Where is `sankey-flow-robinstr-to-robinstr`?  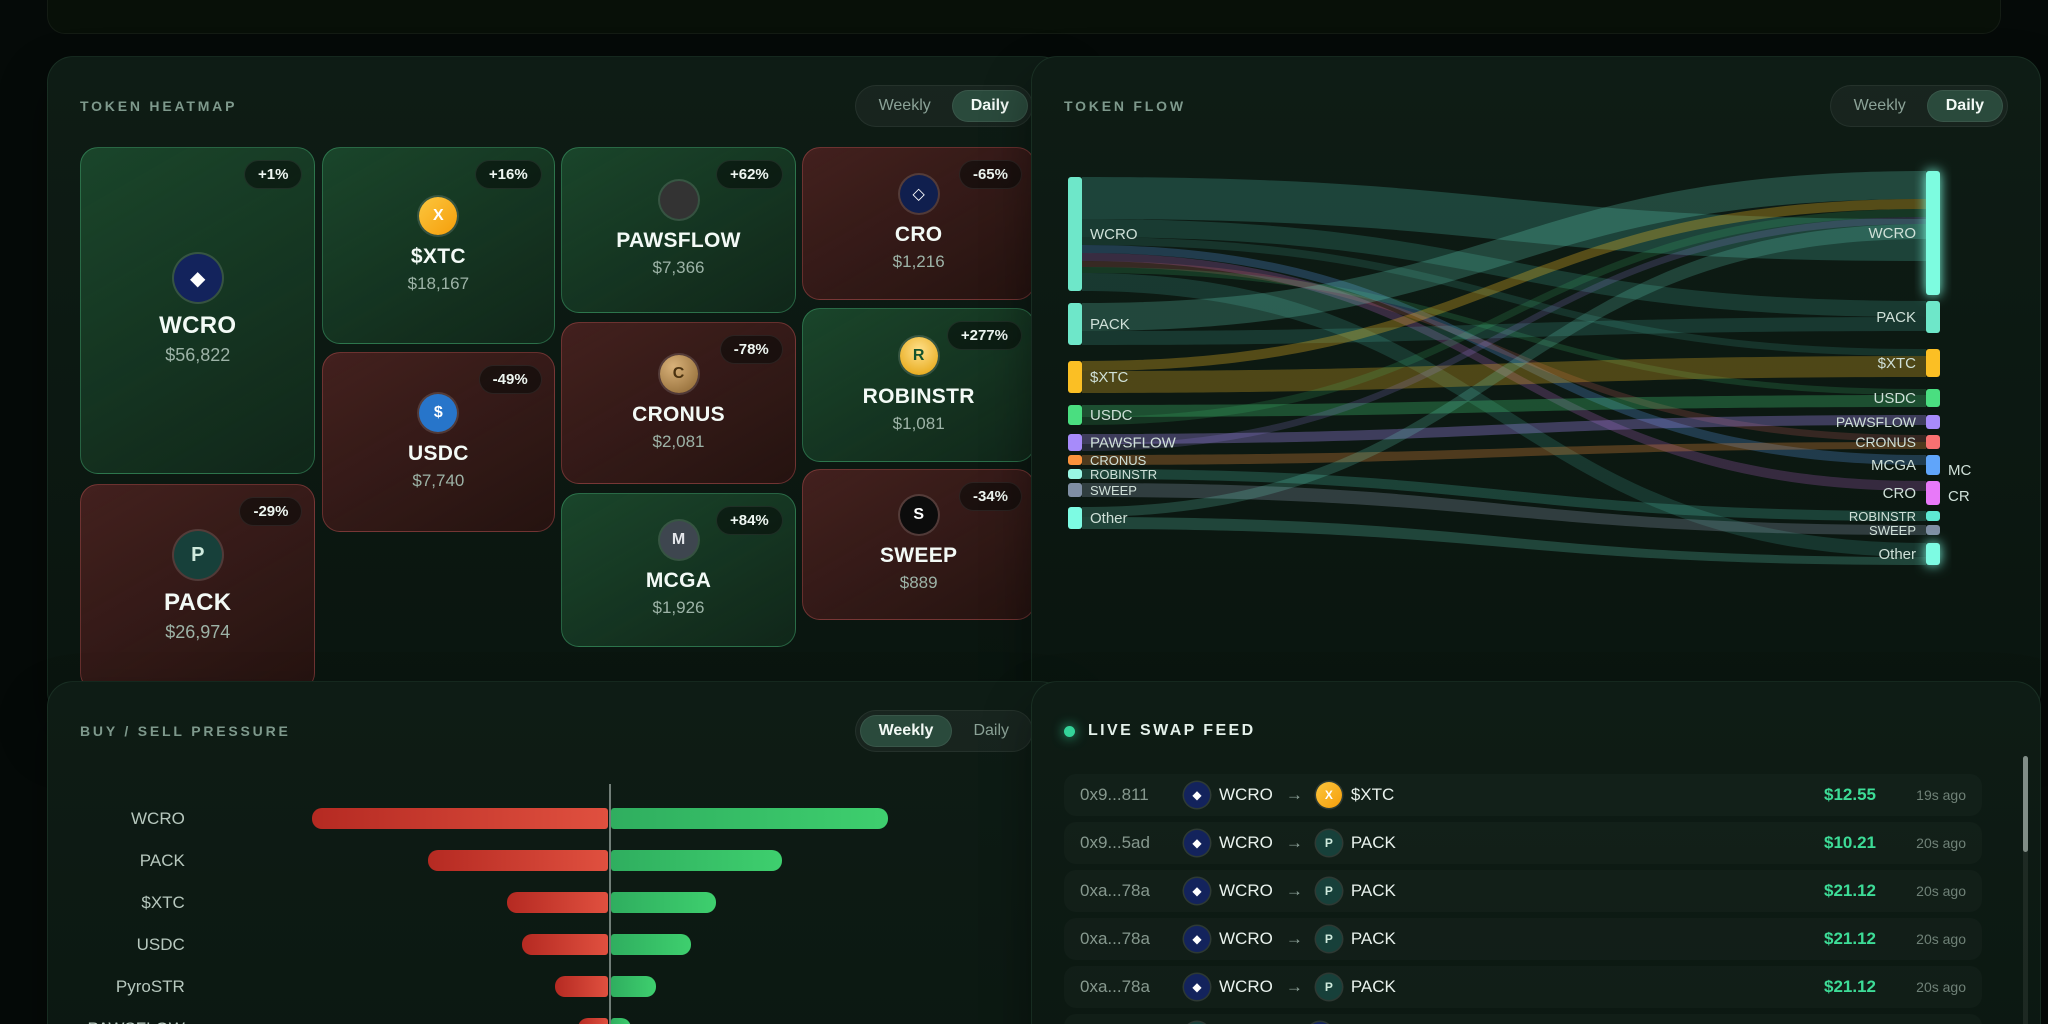 sankey-flow-robinstr-to-robinstr is located at coordinates (1504, 495).